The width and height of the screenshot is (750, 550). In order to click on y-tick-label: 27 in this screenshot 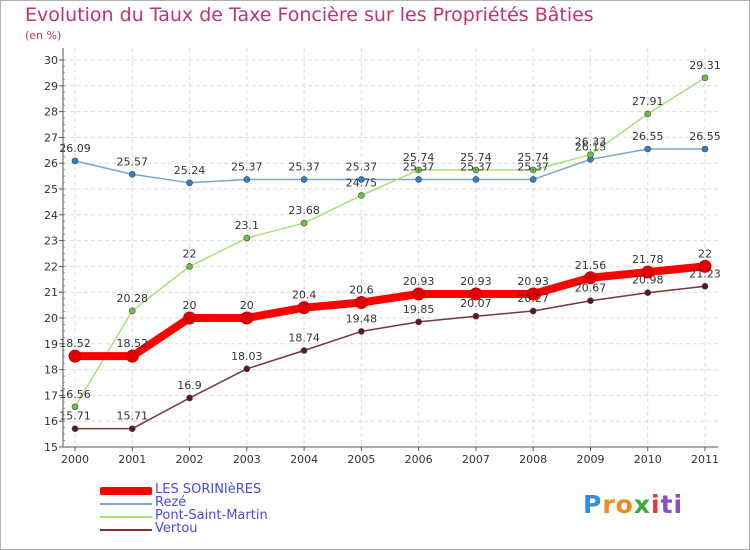, I will do `click(51, 137)`.